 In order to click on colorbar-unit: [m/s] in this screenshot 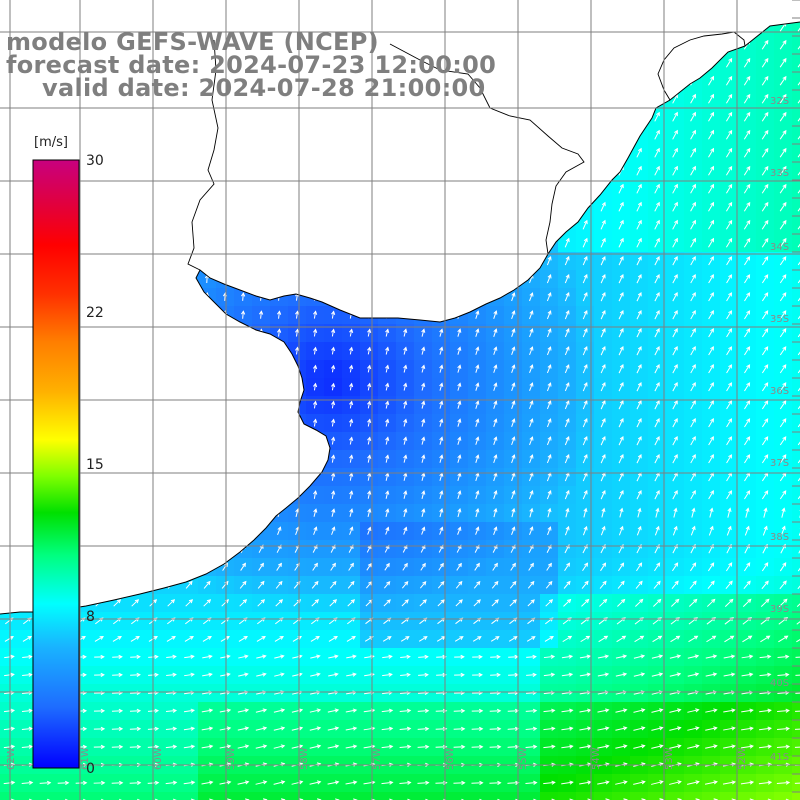, I will do `click(51, 142)`.